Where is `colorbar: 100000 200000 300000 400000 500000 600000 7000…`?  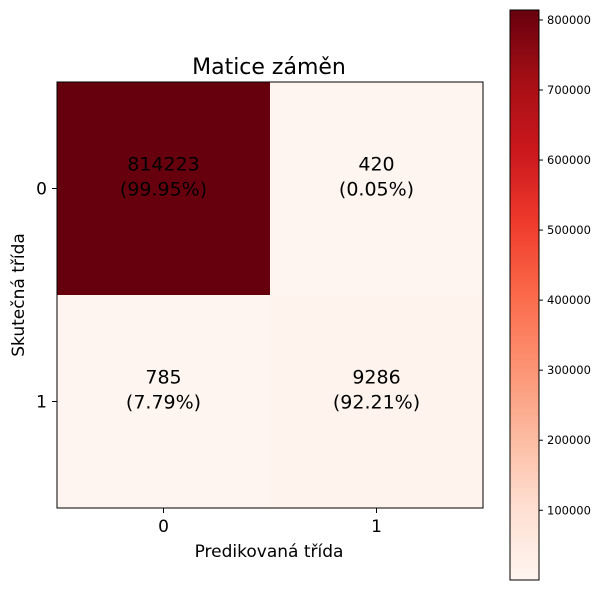
colorbar: 100000 200000 300000 400000 500000 600000 7000… is located at coordinates (550, 295).